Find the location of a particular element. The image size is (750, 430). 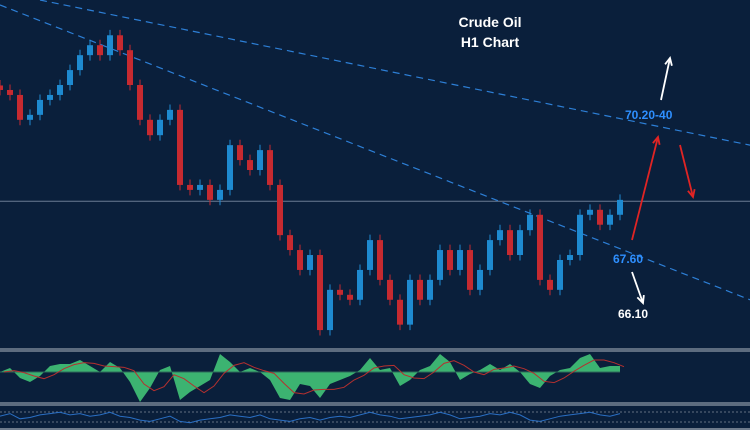

arrow-down-red-icon-head is located at coordinates (691, 194).